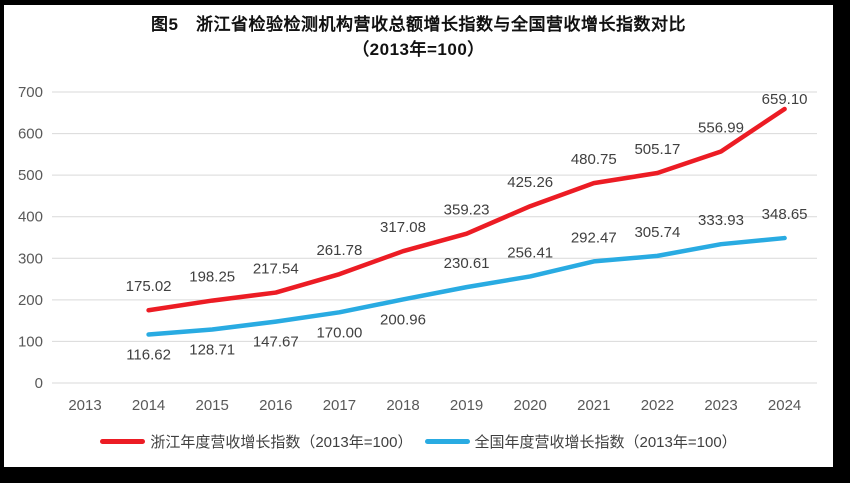  I want to click on data-label: 505.17, so click(657, 149).